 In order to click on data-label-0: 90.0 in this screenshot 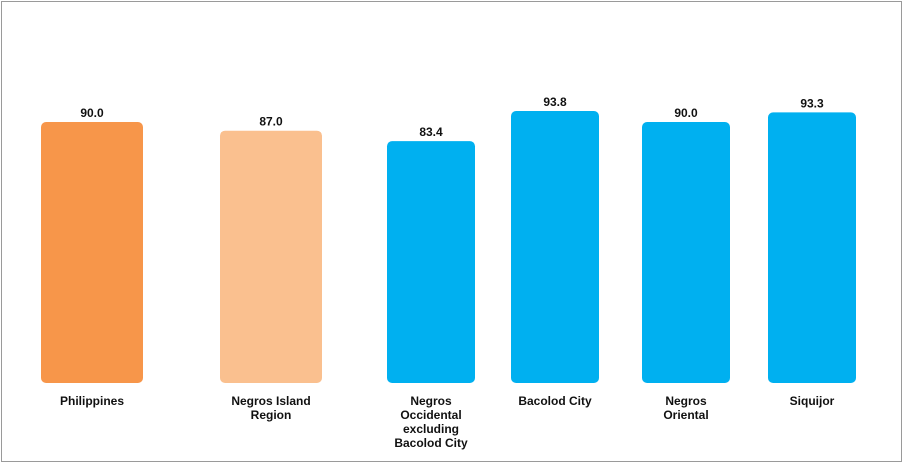, I will do `click(92, 113)`.